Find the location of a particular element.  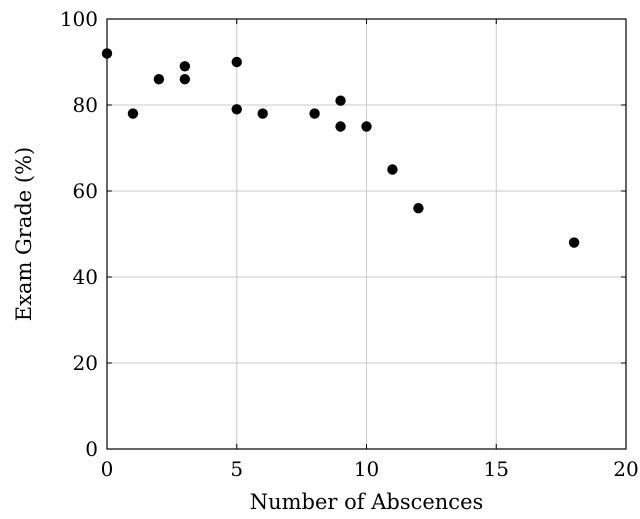

x-tick-label: 0 is located at coordinates (107, 469).